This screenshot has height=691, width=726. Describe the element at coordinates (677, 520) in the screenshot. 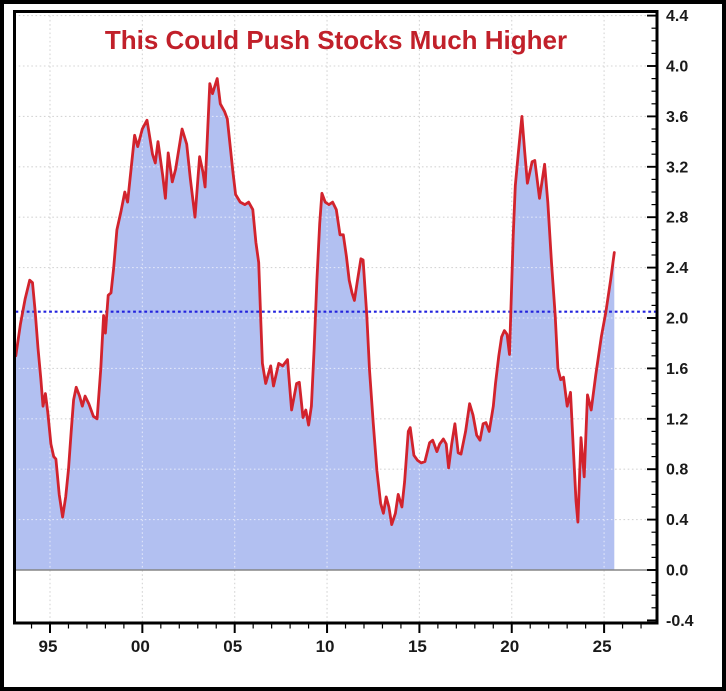

I see `y-tick-label: 0.4` at that location.